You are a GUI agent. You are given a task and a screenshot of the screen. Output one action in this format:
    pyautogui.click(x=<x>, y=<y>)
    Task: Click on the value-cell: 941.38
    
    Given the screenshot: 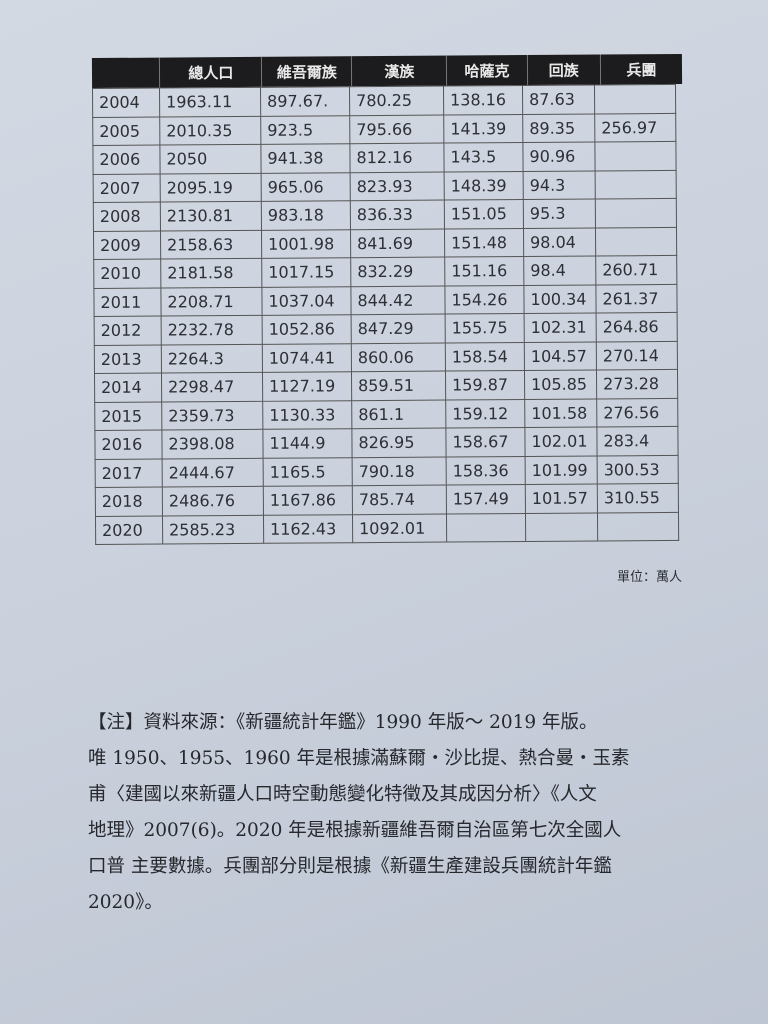 What is the action you would take?
    pyautogui.click(x=305, y=158)
    